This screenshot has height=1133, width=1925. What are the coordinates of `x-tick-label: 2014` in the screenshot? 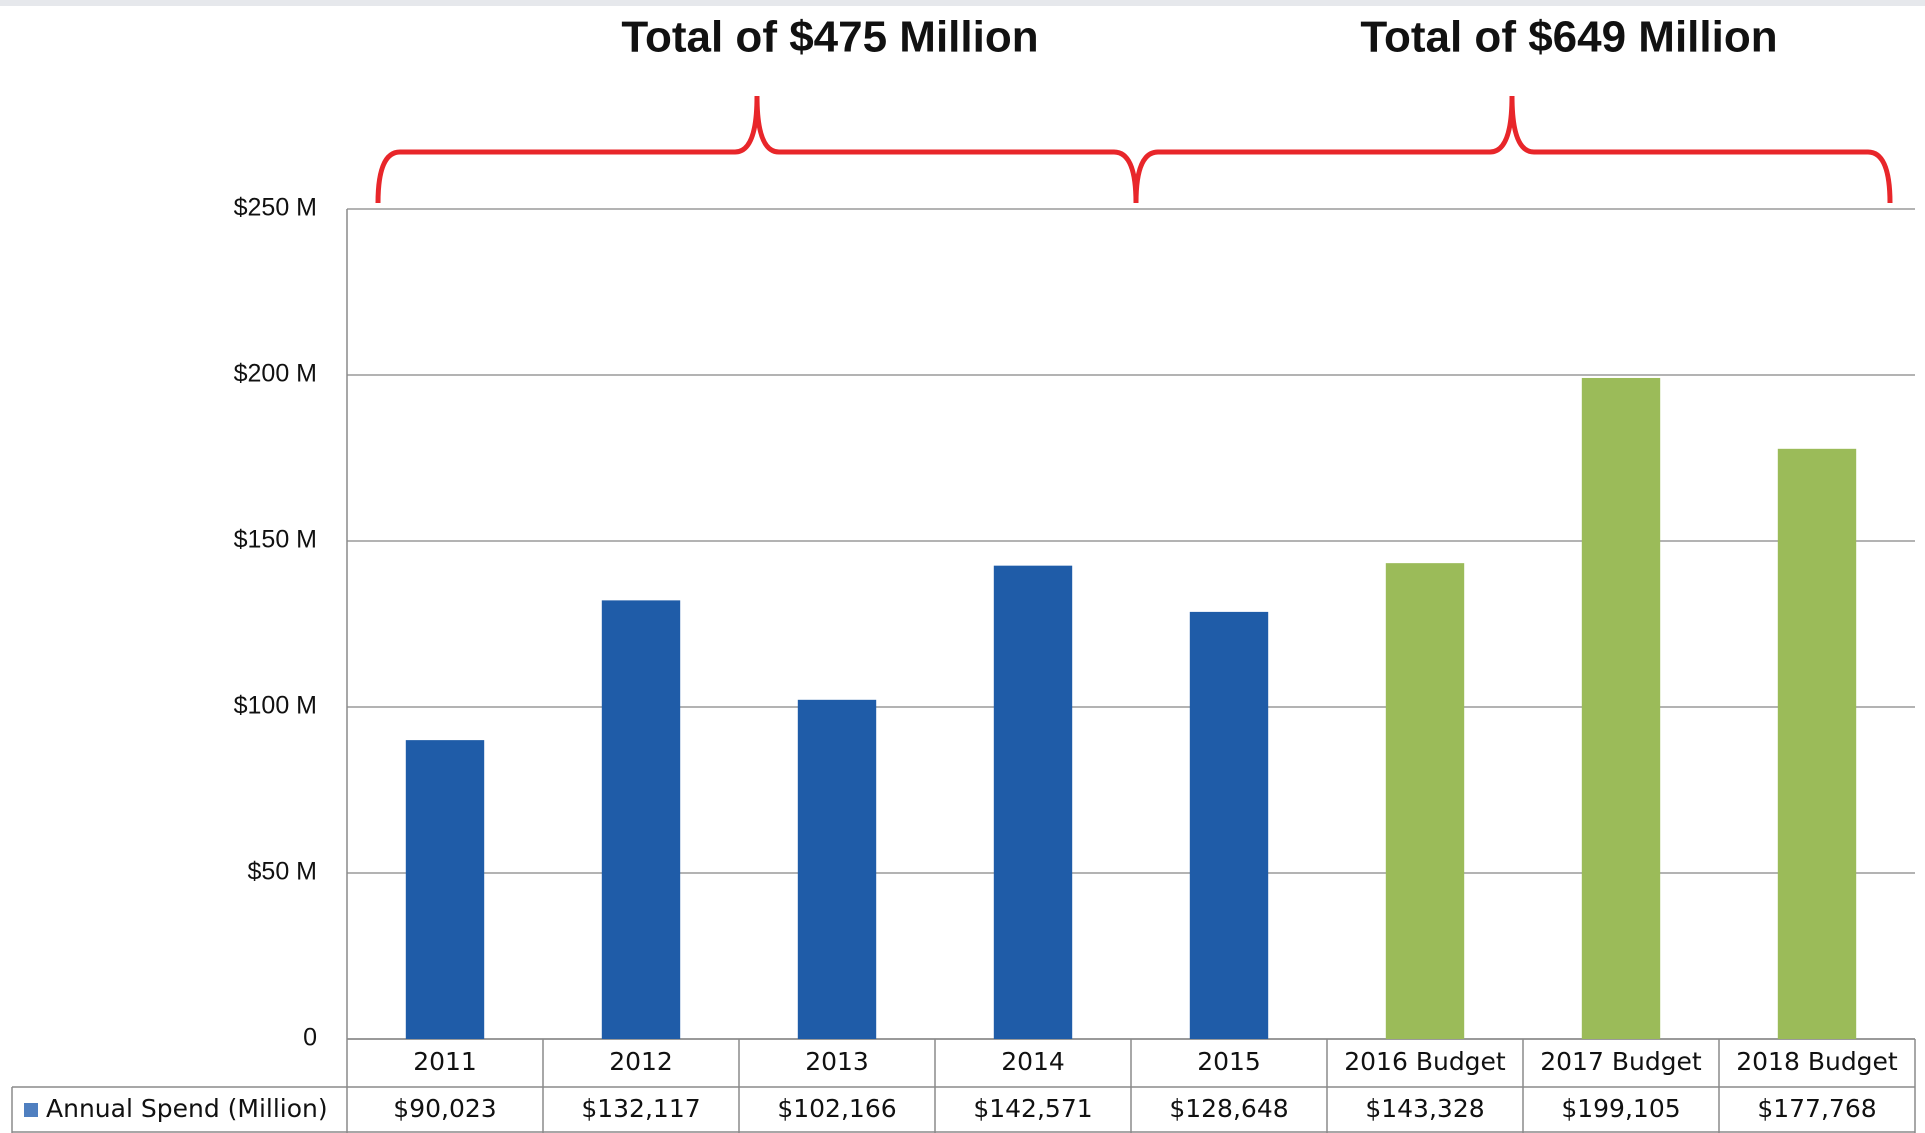 It's located at (1033, 1061).